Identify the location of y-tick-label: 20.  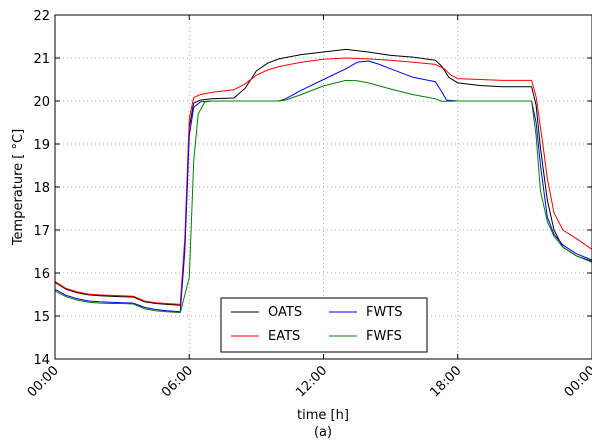
(41, 102).